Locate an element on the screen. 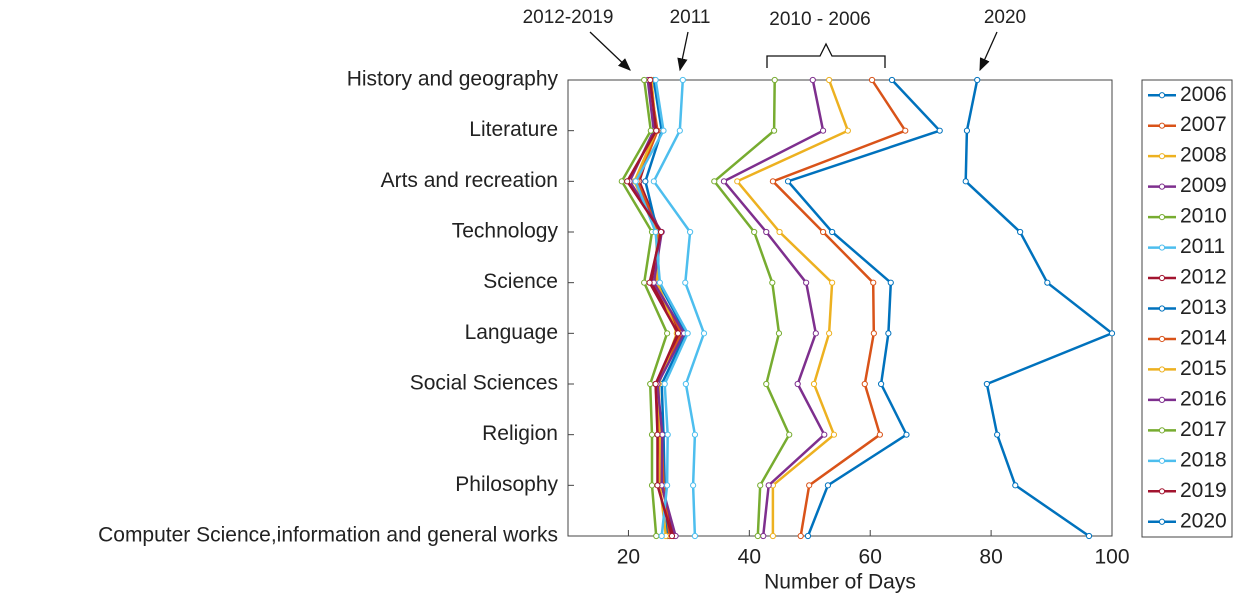 This screenshot has width=1240, height=602. annotation-arrow is located at coordinates (610, 51).